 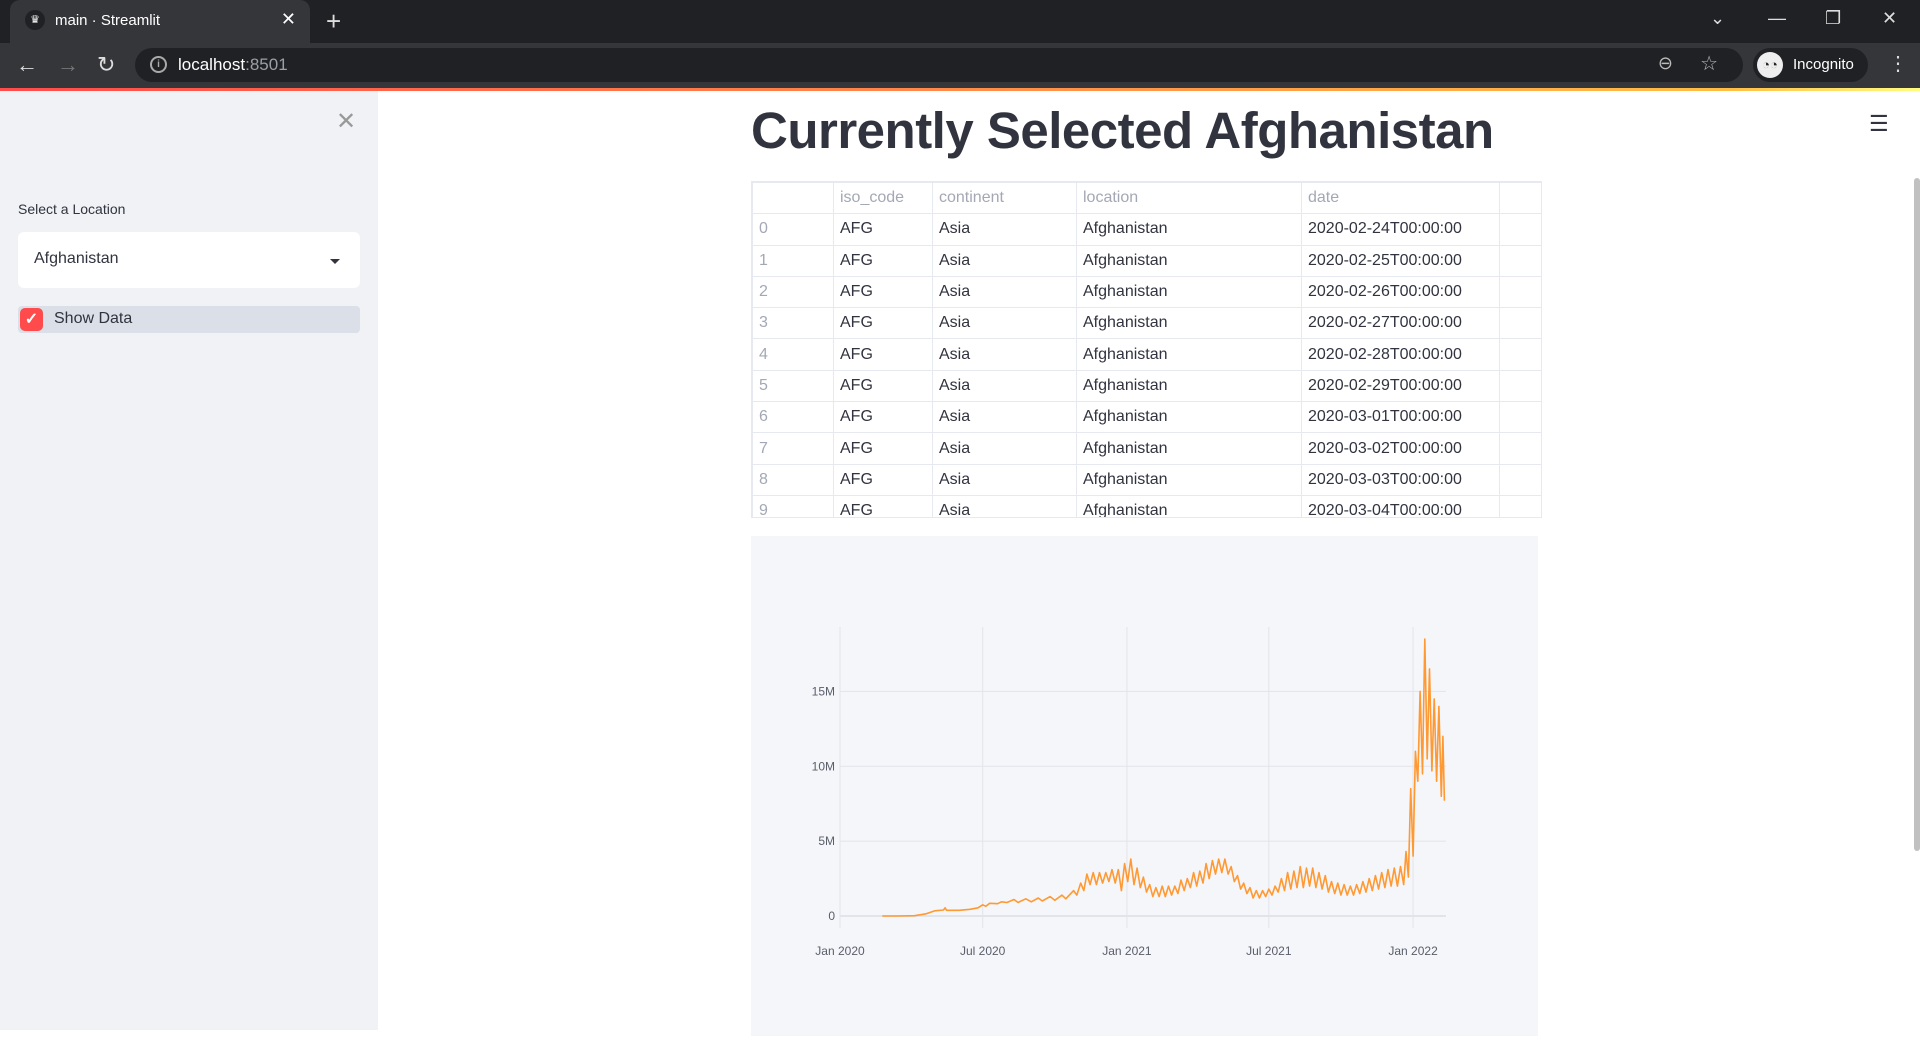 I want to click on row-index: 6, so click(x=793, y=417).